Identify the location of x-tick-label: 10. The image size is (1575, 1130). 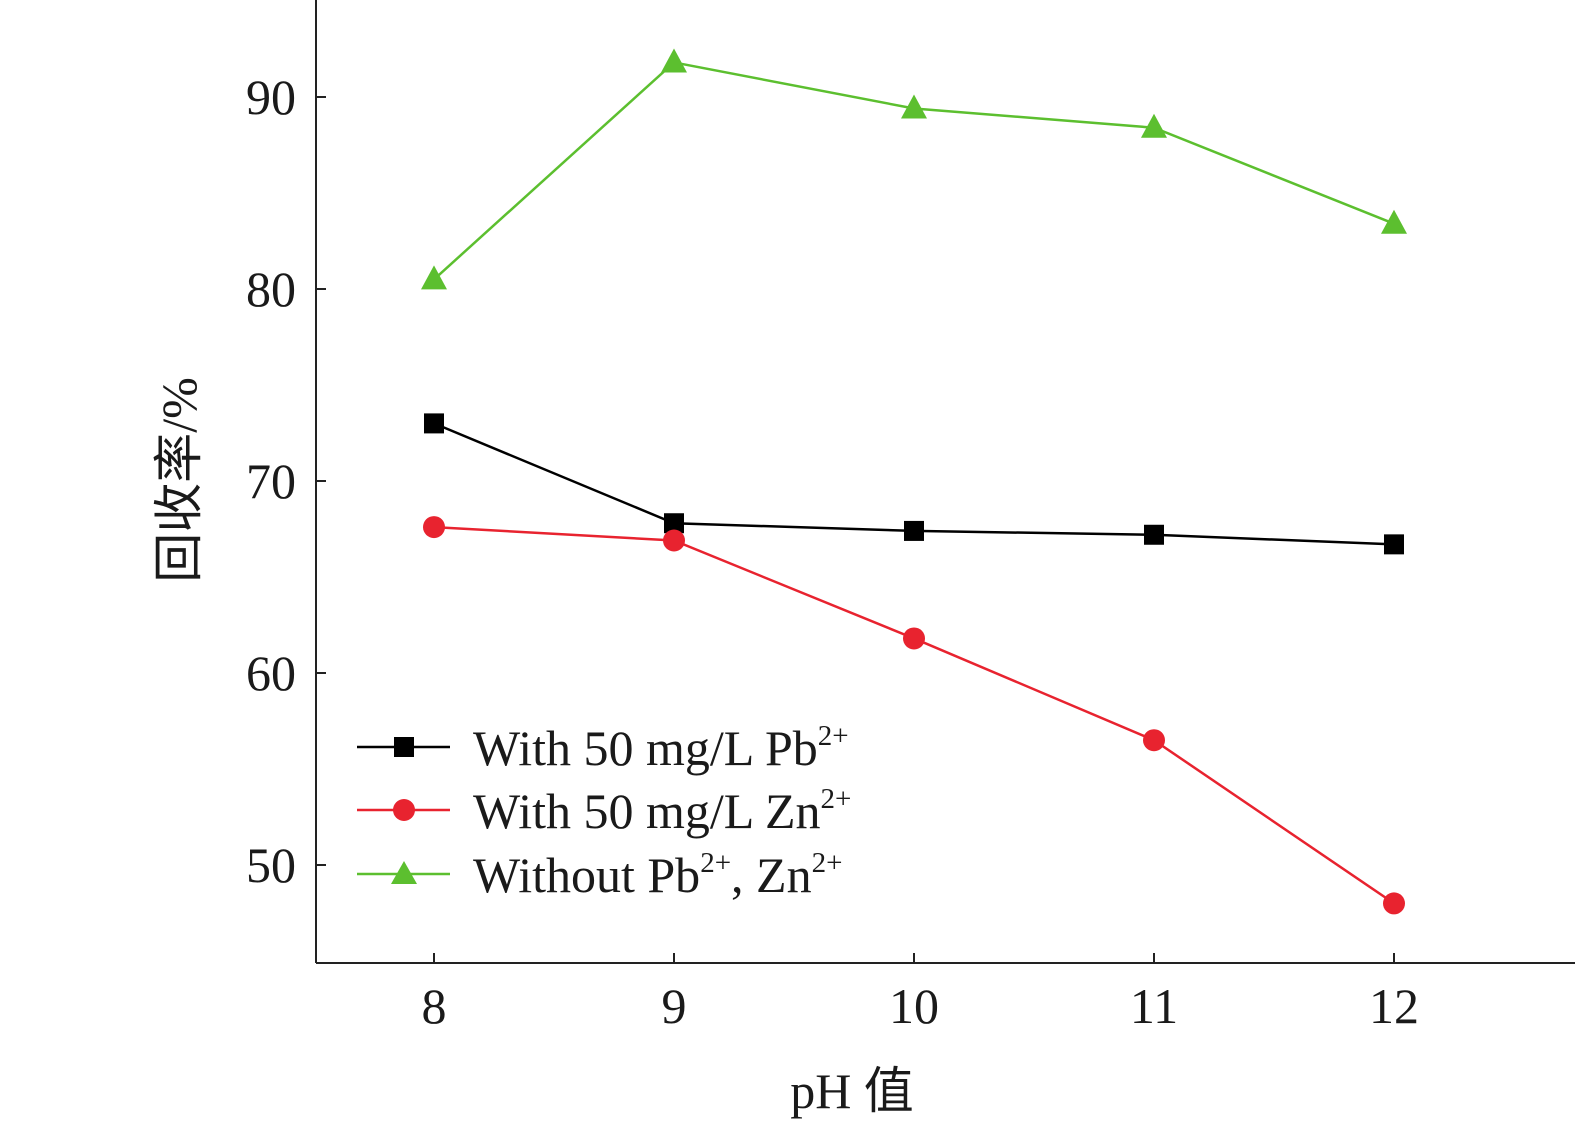
(914, 1006).